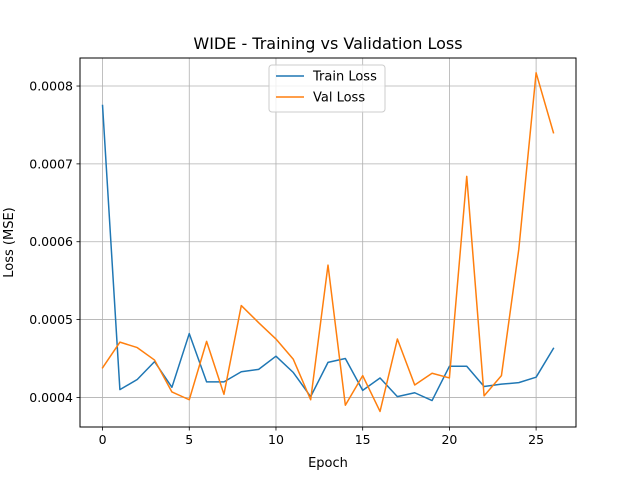 This screenshot has width=640, height=480. I want to click on x-tick-label: 15, so click(363, 439).